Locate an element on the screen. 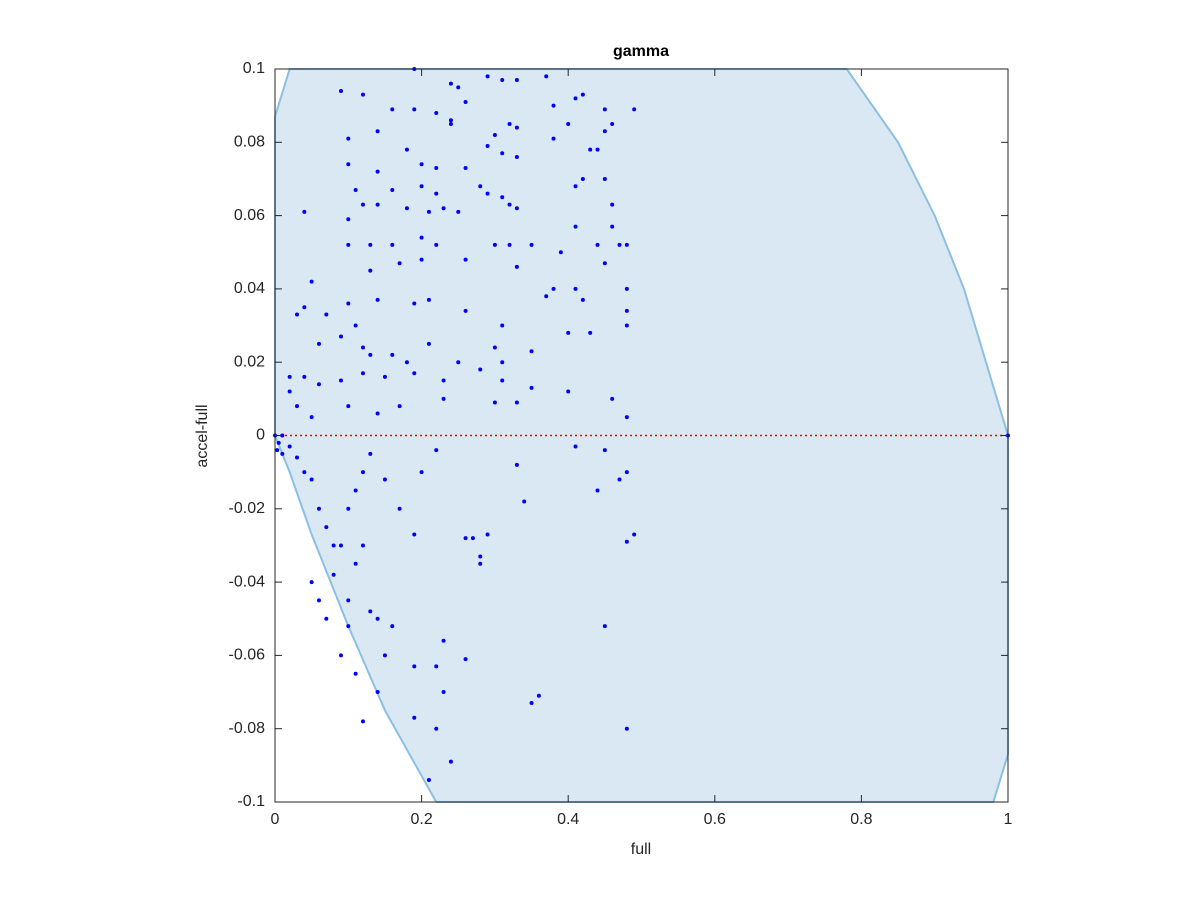  y-tick-label: 0.1 is located at coordinates (254, 68).